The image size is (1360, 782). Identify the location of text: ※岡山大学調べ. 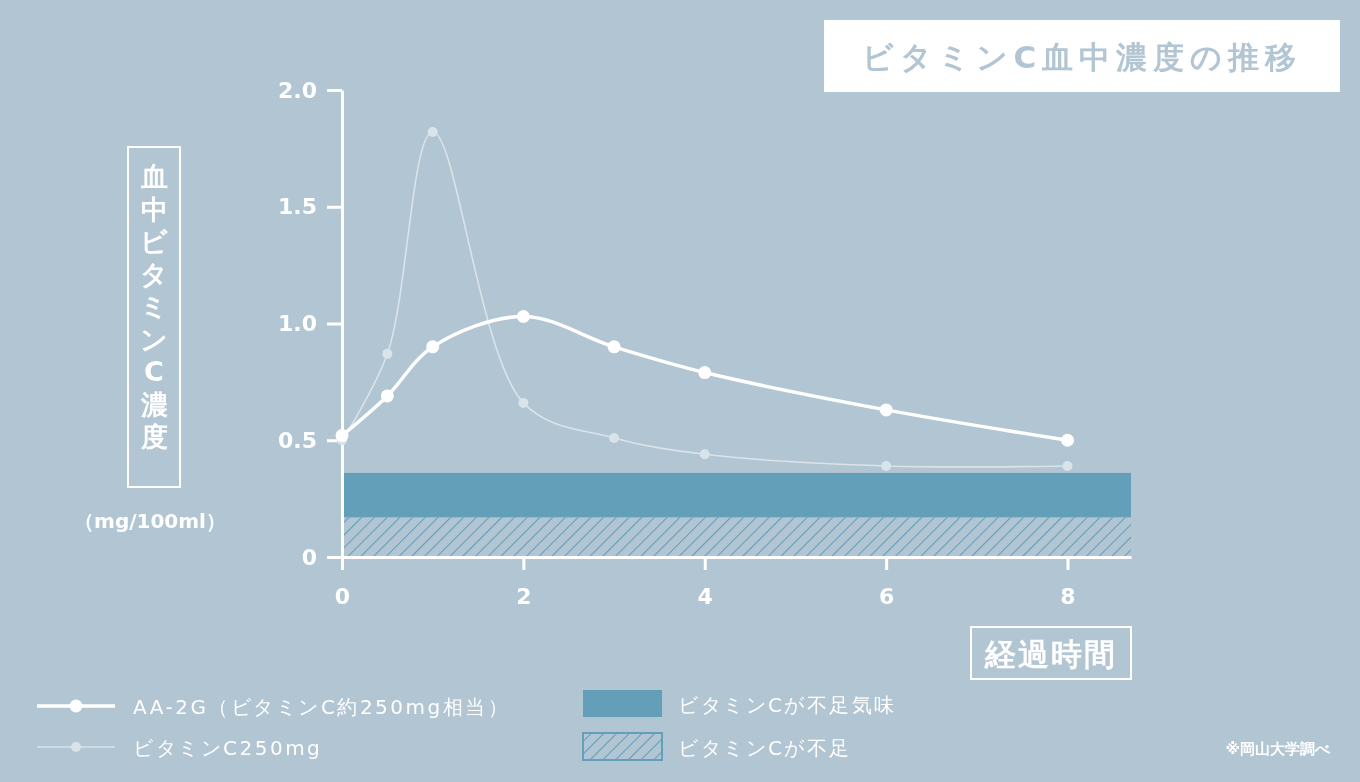
(1278, 749).